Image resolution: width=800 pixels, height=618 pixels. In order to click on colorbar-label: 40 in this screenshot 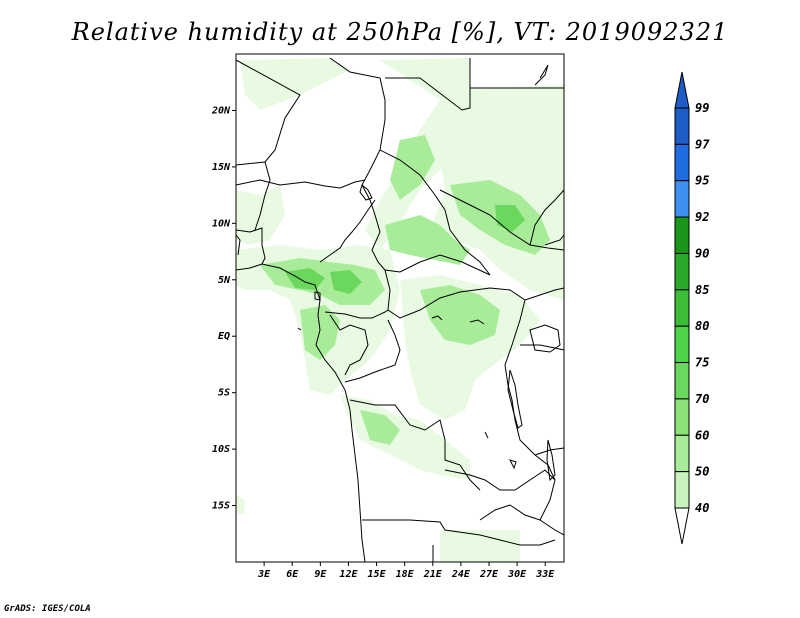, I will do `click(702, 508)`.